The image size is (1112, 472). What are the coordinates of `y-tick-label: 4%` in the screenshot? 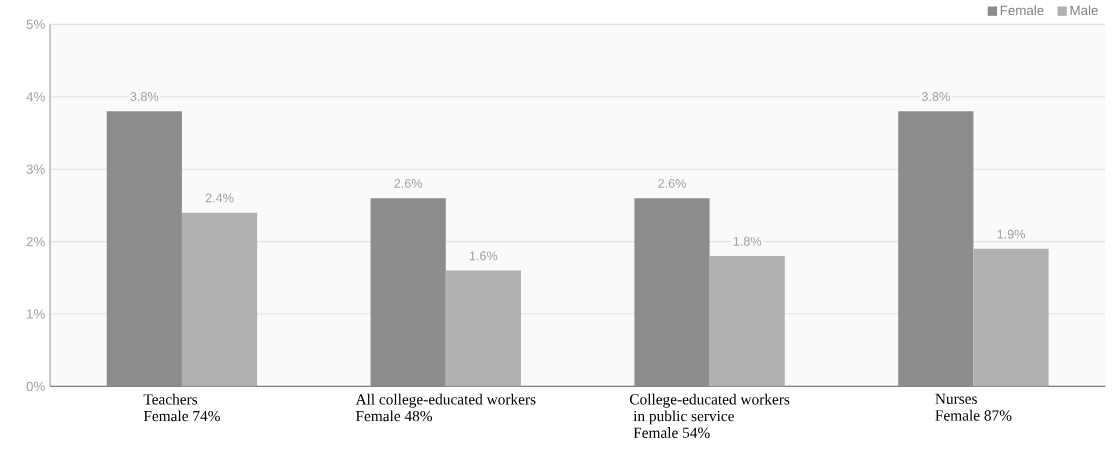 It's located at (35, 96).